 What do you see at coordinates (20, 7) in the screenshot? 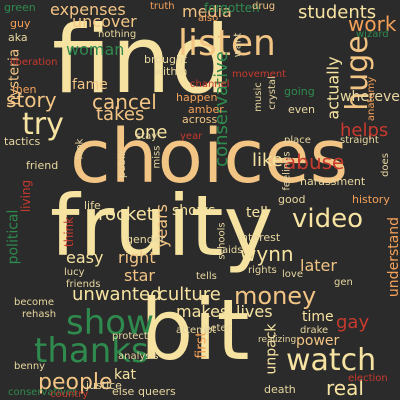
I see `word-green: green` at bounding box center [20, 7].